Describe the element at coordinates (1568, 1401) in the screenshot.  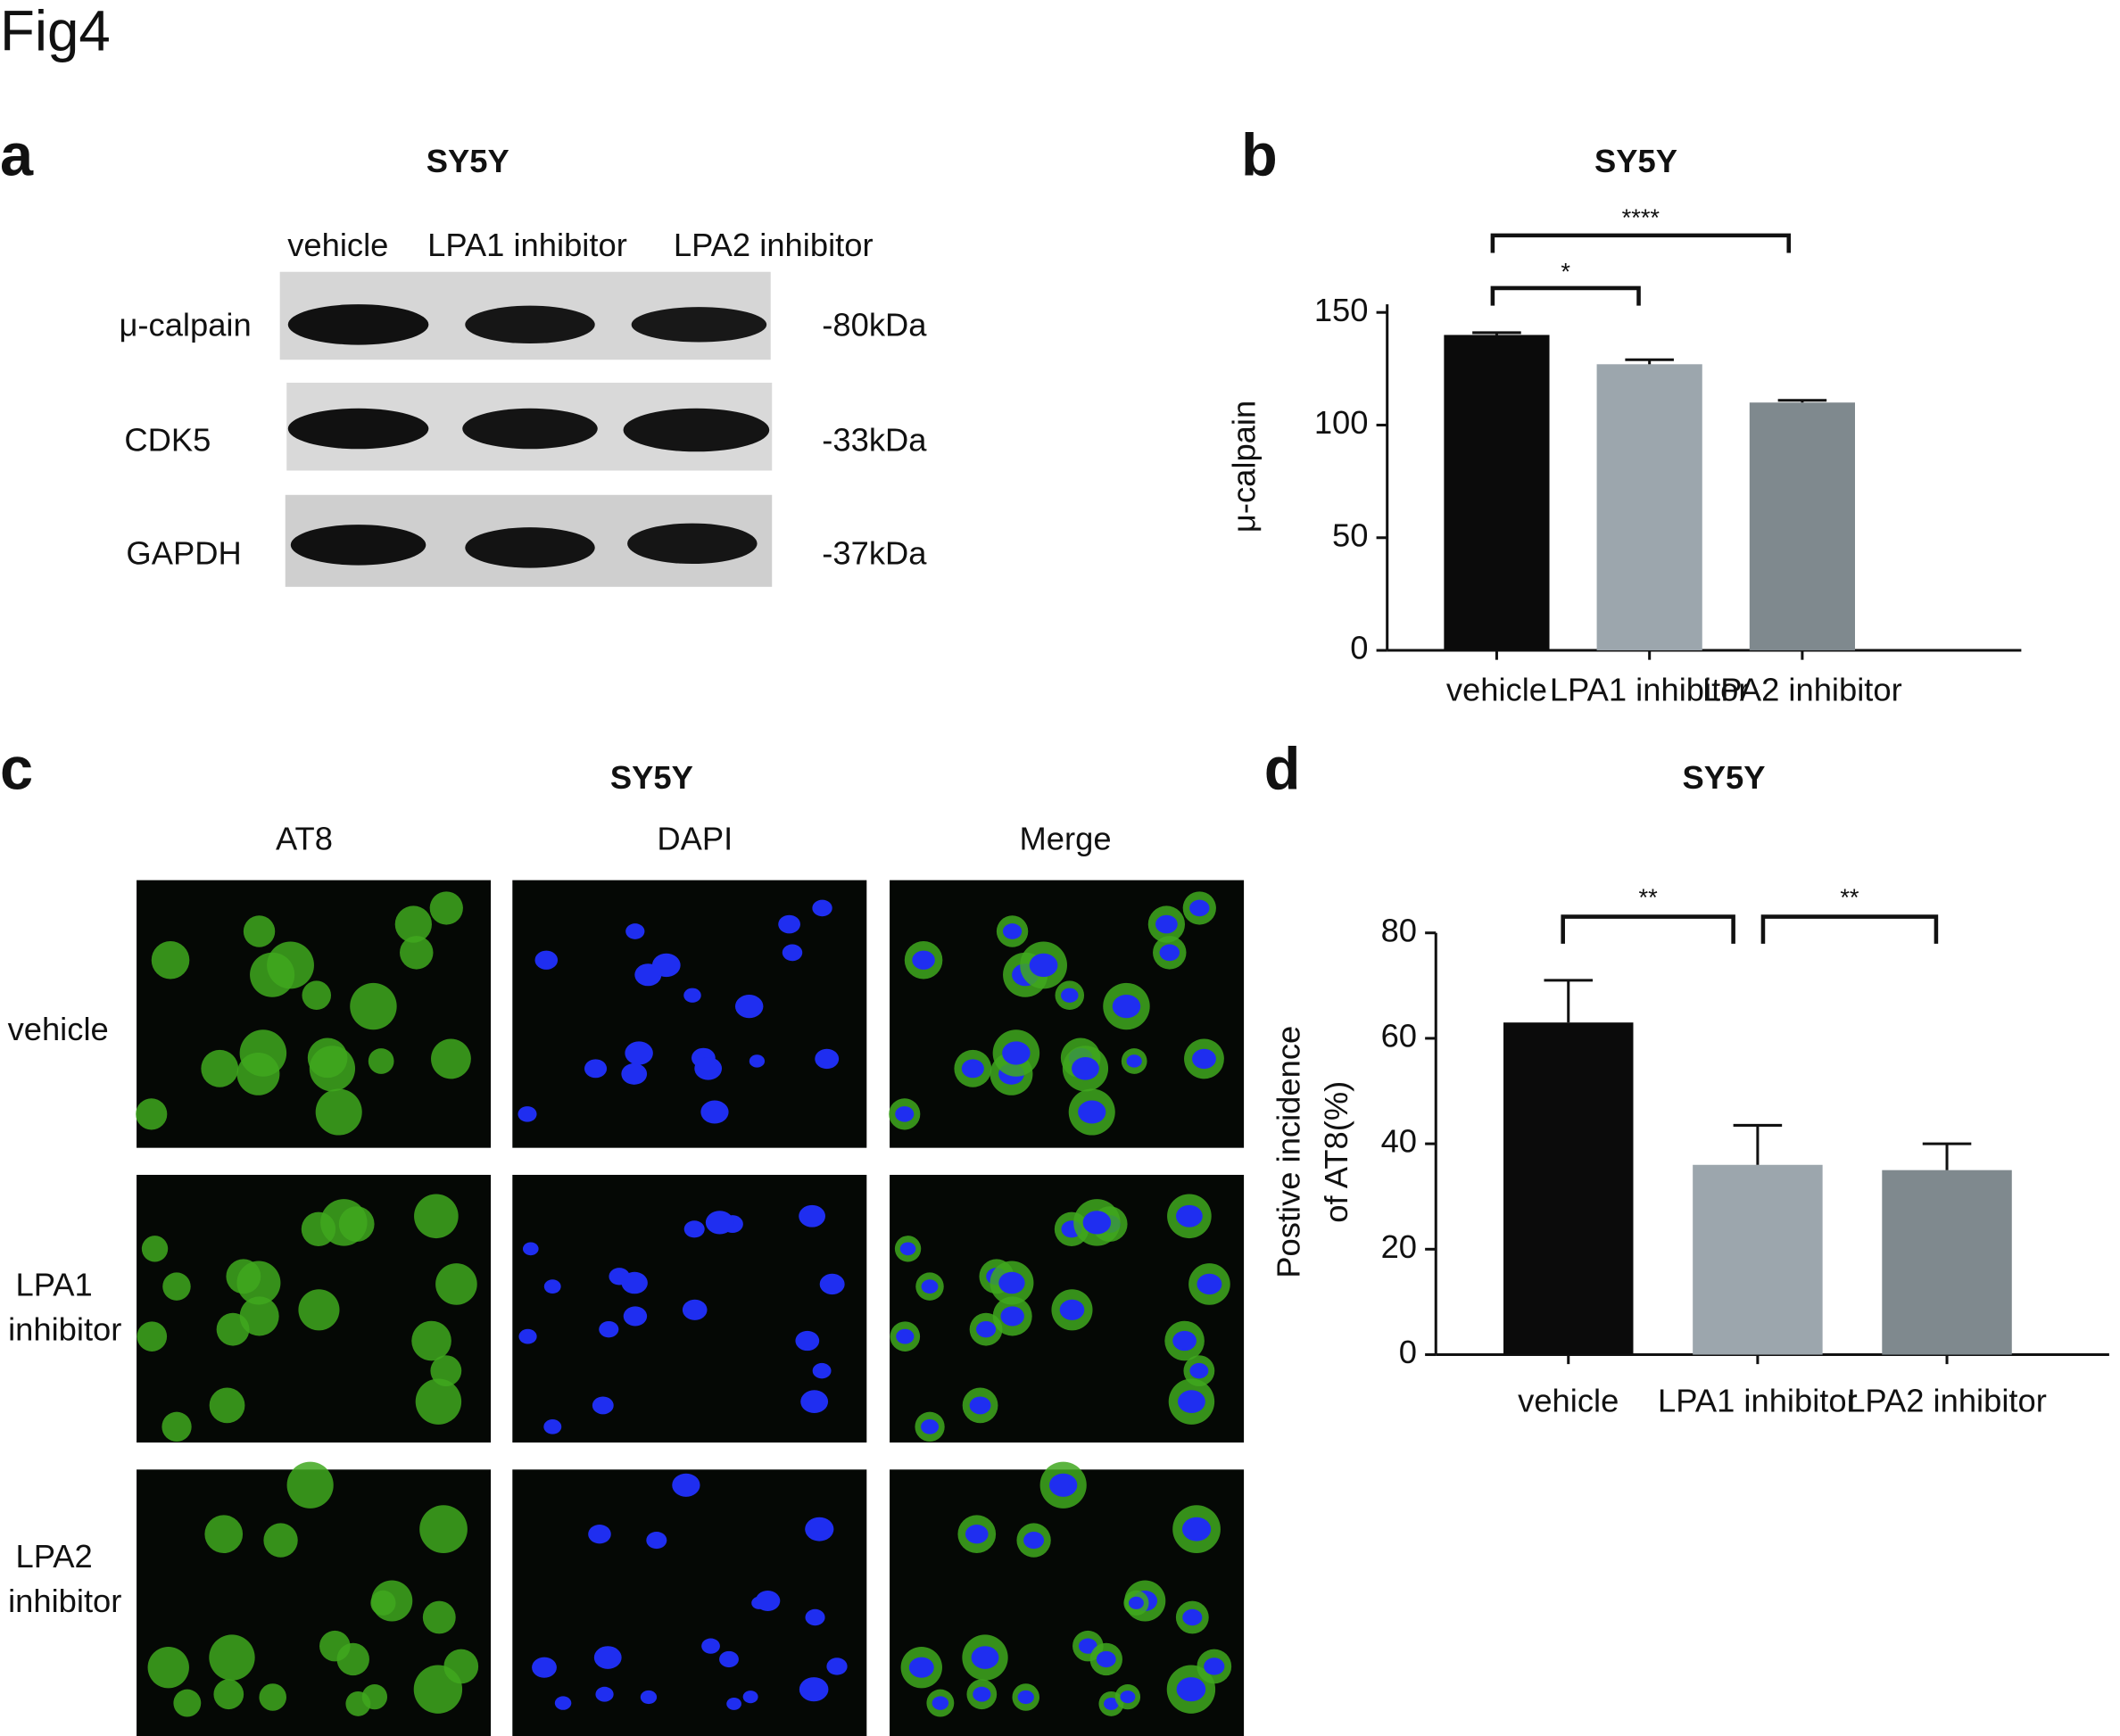
I see `x-tick-label: vehicle` at that location.